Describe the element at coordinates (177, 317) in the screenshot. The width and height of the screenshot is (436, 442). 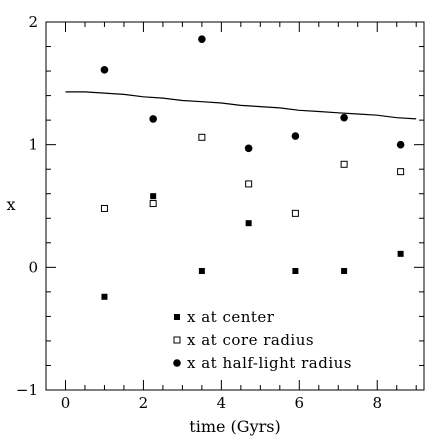
I see `legend-marker-center` at that location.